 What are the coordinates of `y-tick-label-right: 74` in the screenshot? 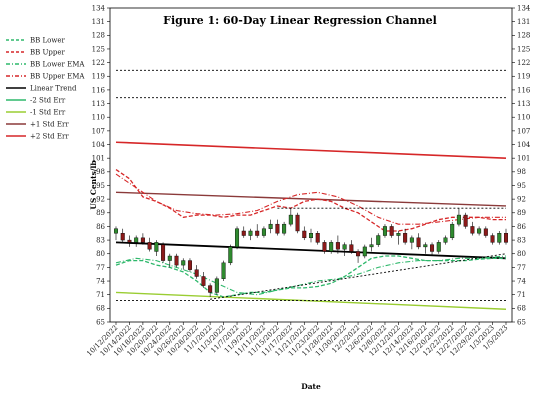 It's located at (521, 281).